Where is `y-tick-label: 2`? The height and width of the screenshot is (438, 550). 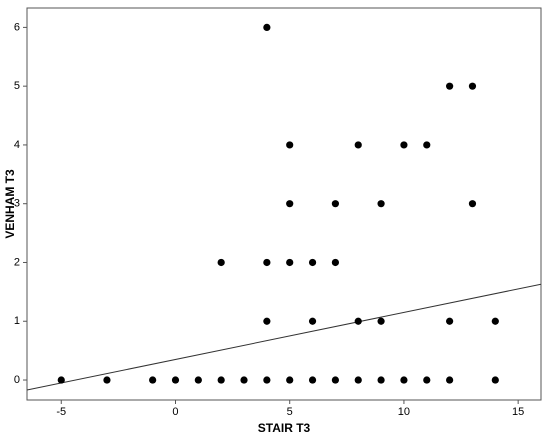 y-tick-label: 2 is located at coordinates (17, 262).